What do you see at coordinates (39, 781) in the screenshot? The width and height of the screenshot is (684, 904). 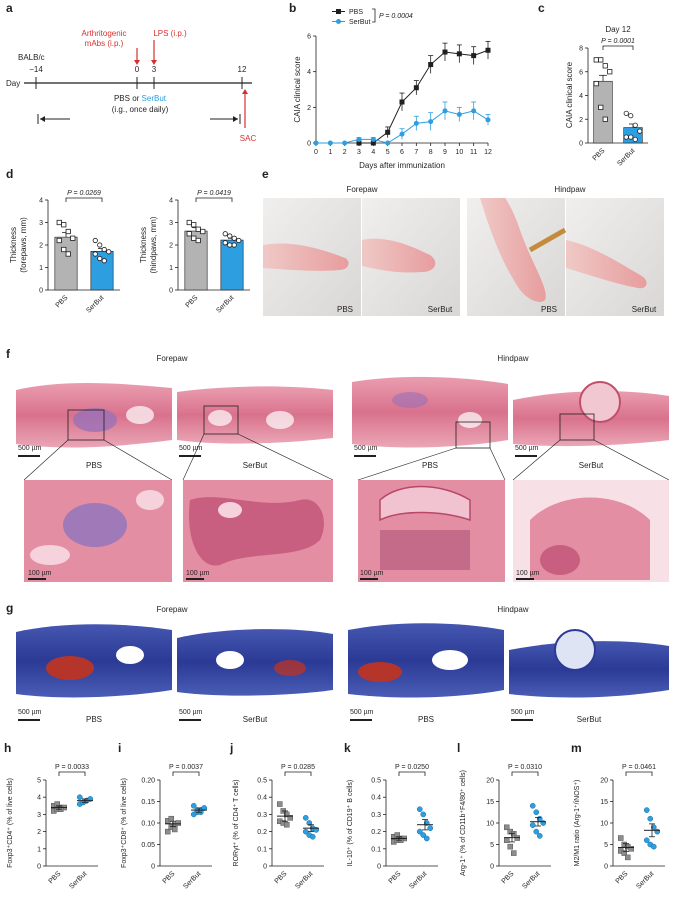 I see `y-tick-label: 5` at bounding box center [39, 781].